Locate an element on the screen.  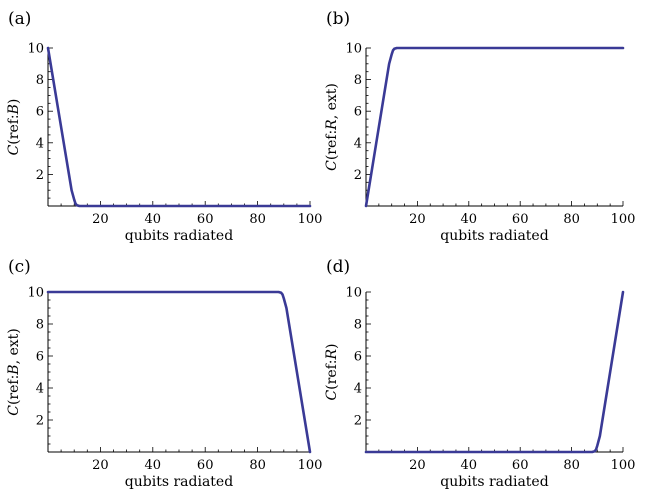
y-axis-title: C(ref:B) is located at coordinates (14, 127).